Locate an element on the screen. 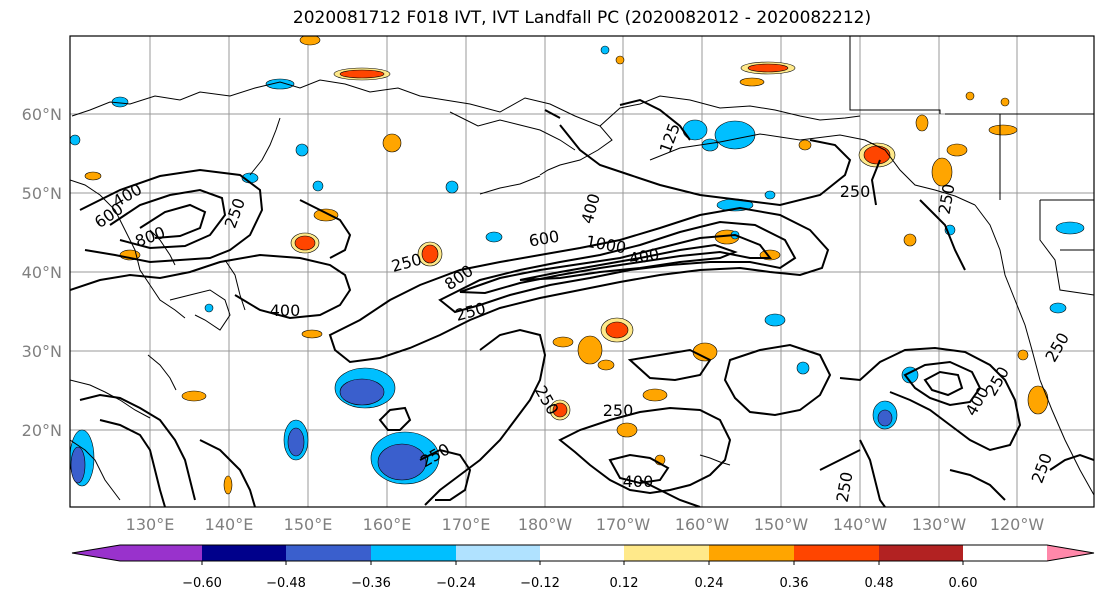 The height and width of the screenshot is (601, 1105). lat-label-20n: 20°N is located at coordinates (42, 430).